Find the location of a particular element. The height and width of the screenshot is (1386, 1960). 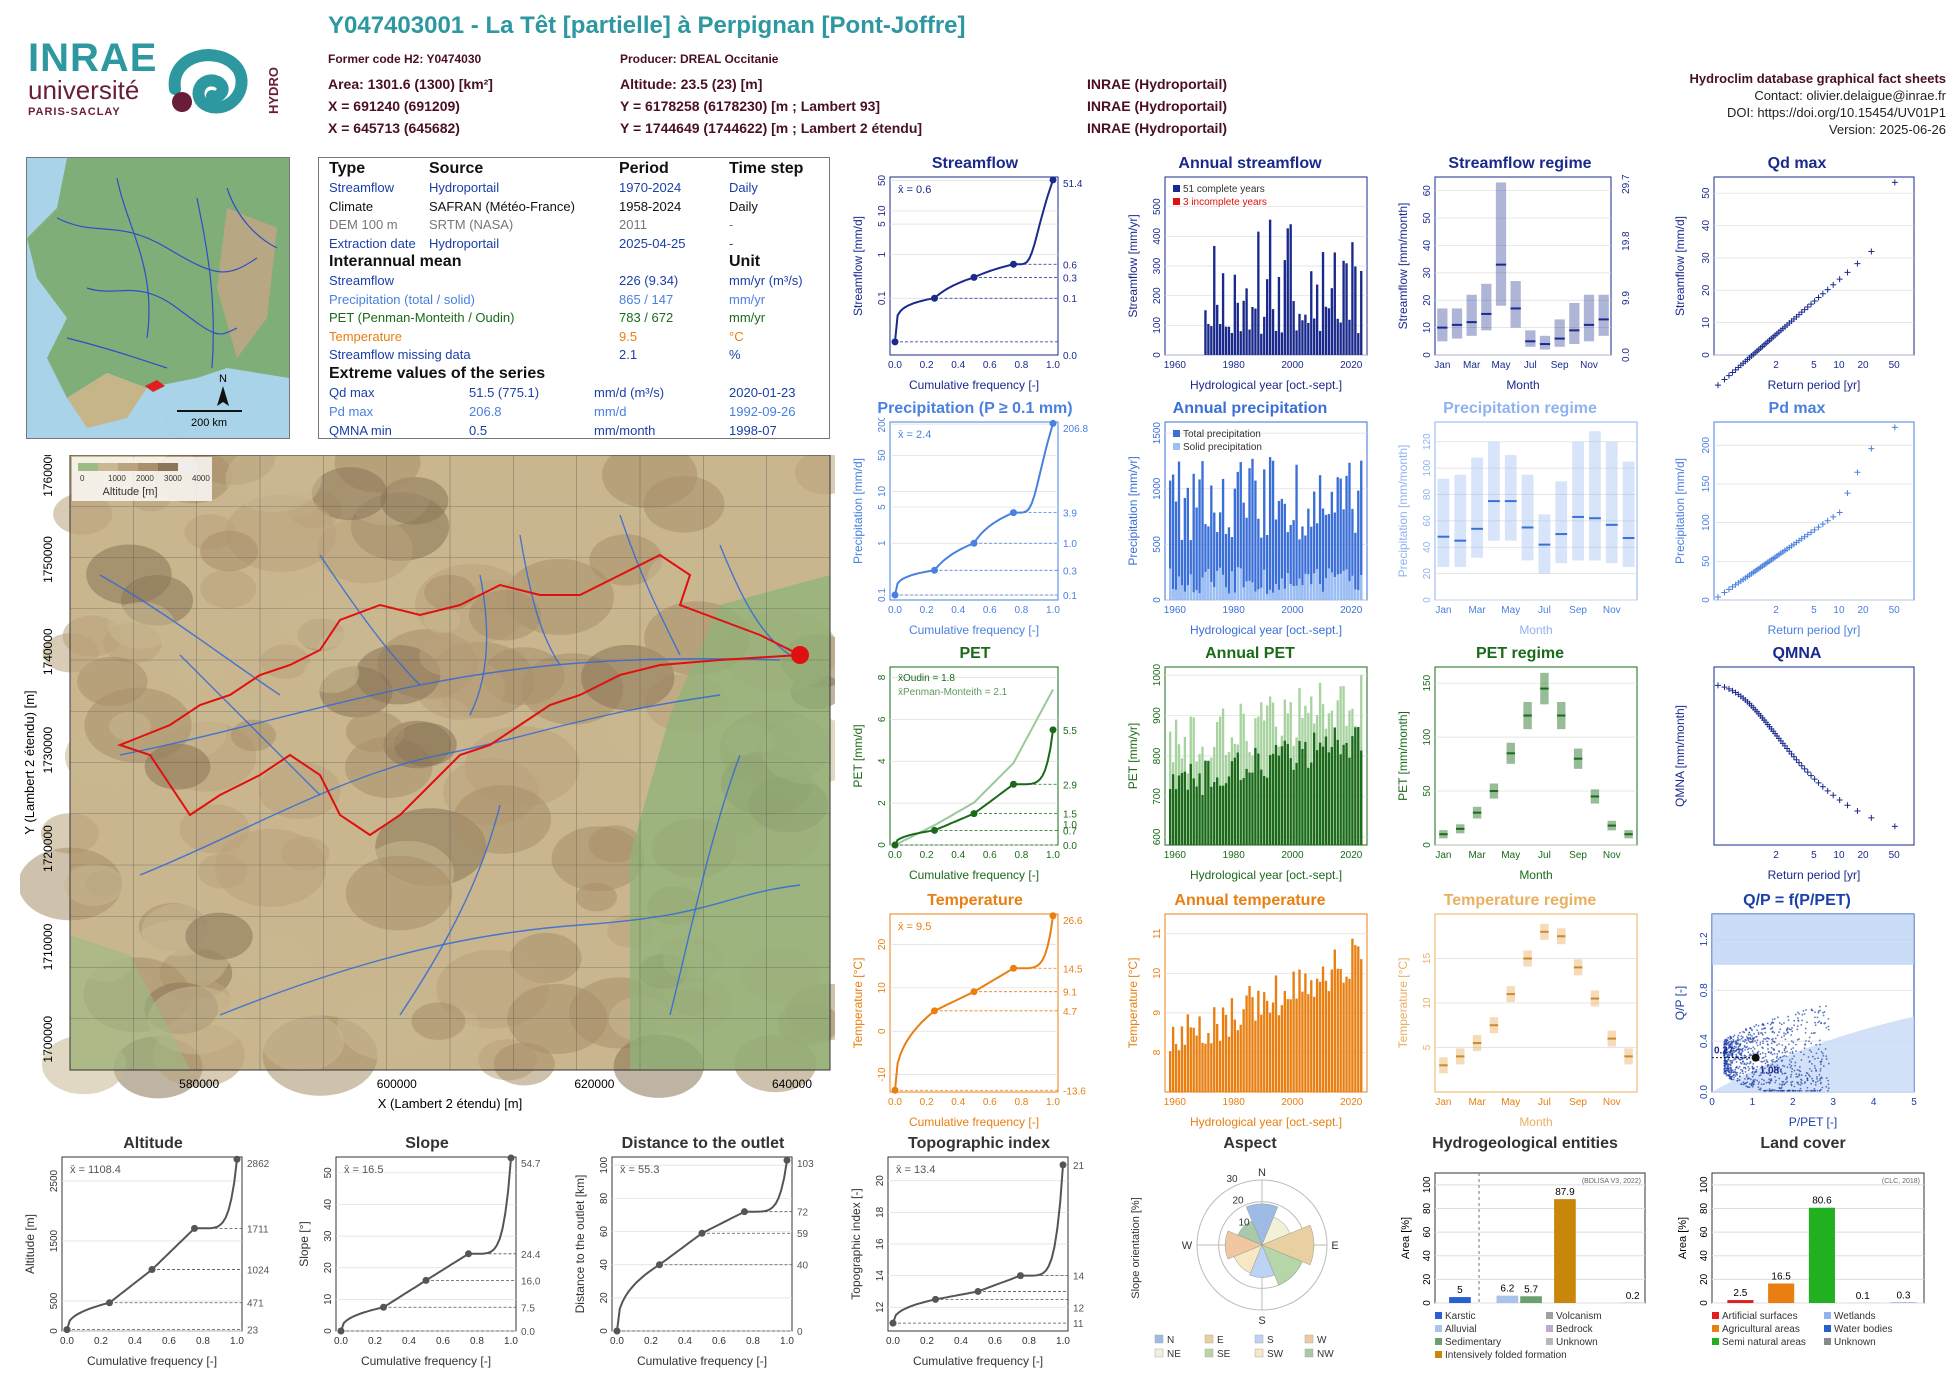

x-tick-label: Sep is located at coordinates (1578, 855).